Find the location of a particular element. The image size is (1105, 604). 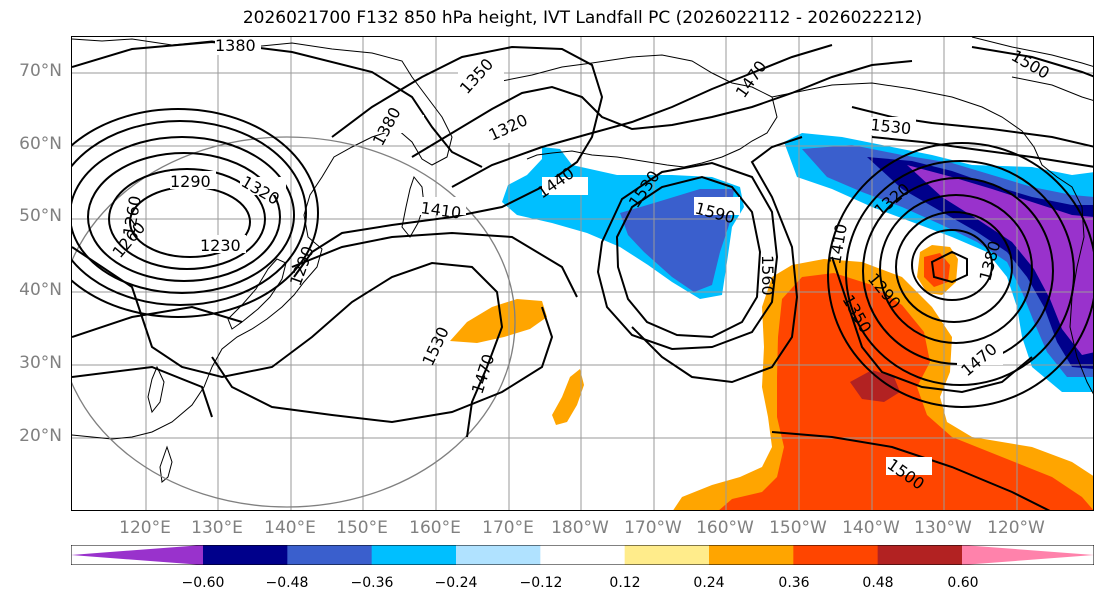

lat-label-20n: 20°N is located at coordinates (40, 436).